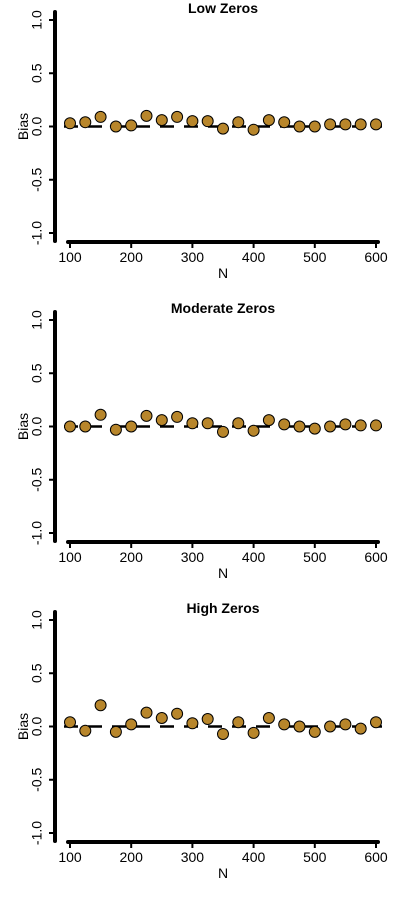 The height and width of the screenshot is (900, 400). I want to click on chart-title: Low Zeros, so click(223, 8).